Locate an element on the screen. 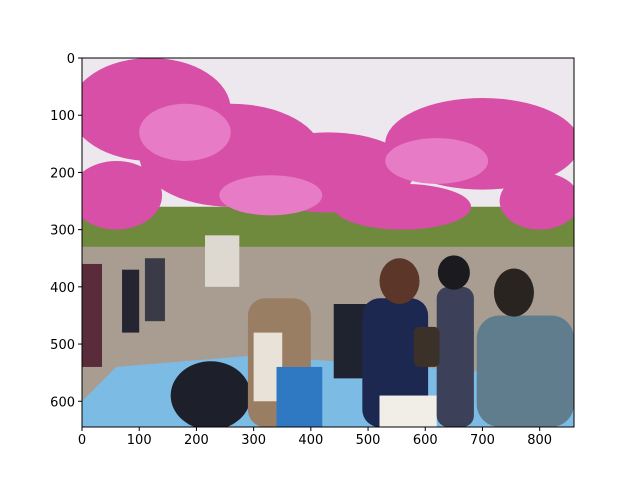 The image size is (640, 480). x-tick-label: 500 is located at coordinates (368, 440).